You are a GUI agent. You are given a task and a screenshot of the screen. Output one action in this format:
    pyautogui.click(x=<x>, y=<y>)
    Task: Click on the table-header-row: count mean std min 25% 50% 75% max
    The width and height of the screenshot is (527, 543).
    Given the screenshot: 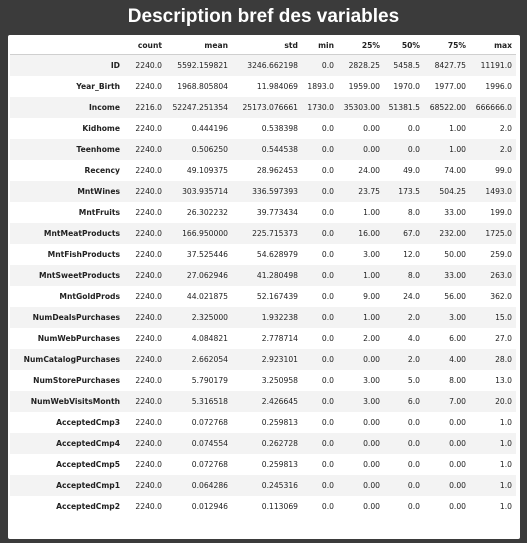 What is the action you would take?
    pyautogui.click(x=263, y=46)
    